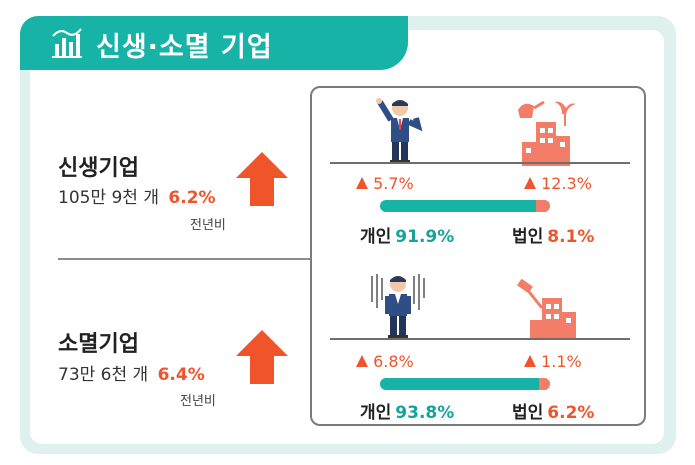 This screenshot has width=695, height=465. I want to click on closed-business-change: 6.4%, so click(181, 375).